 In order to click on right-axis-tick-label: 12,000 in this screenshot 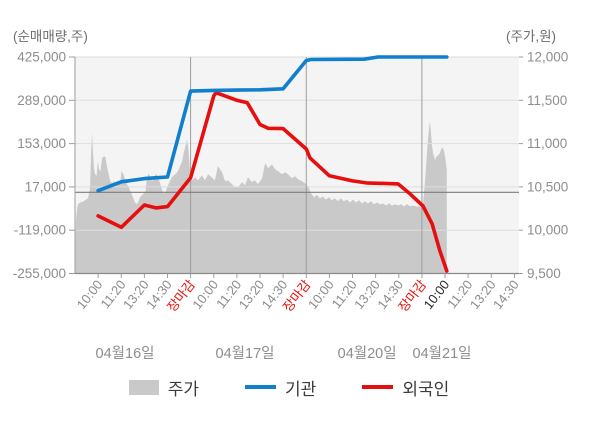, I will do `click(547, 57)`.